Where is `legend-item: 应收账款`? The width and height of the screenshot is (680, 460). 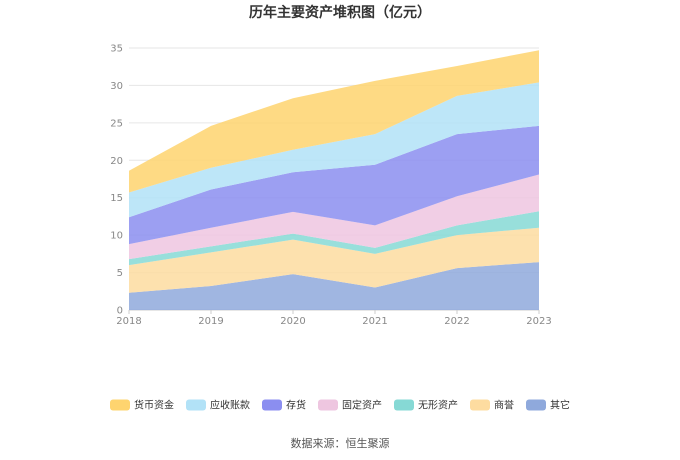
legend-item: 应收账款 is located at coordinates (218, 405).